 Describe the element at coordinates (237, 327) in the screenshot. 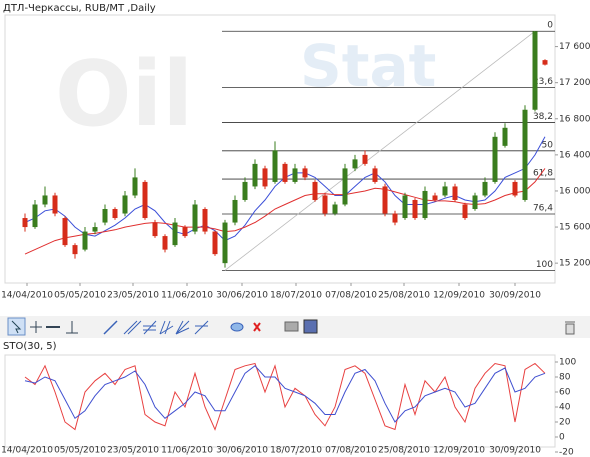

I see `tool-text` at that location.